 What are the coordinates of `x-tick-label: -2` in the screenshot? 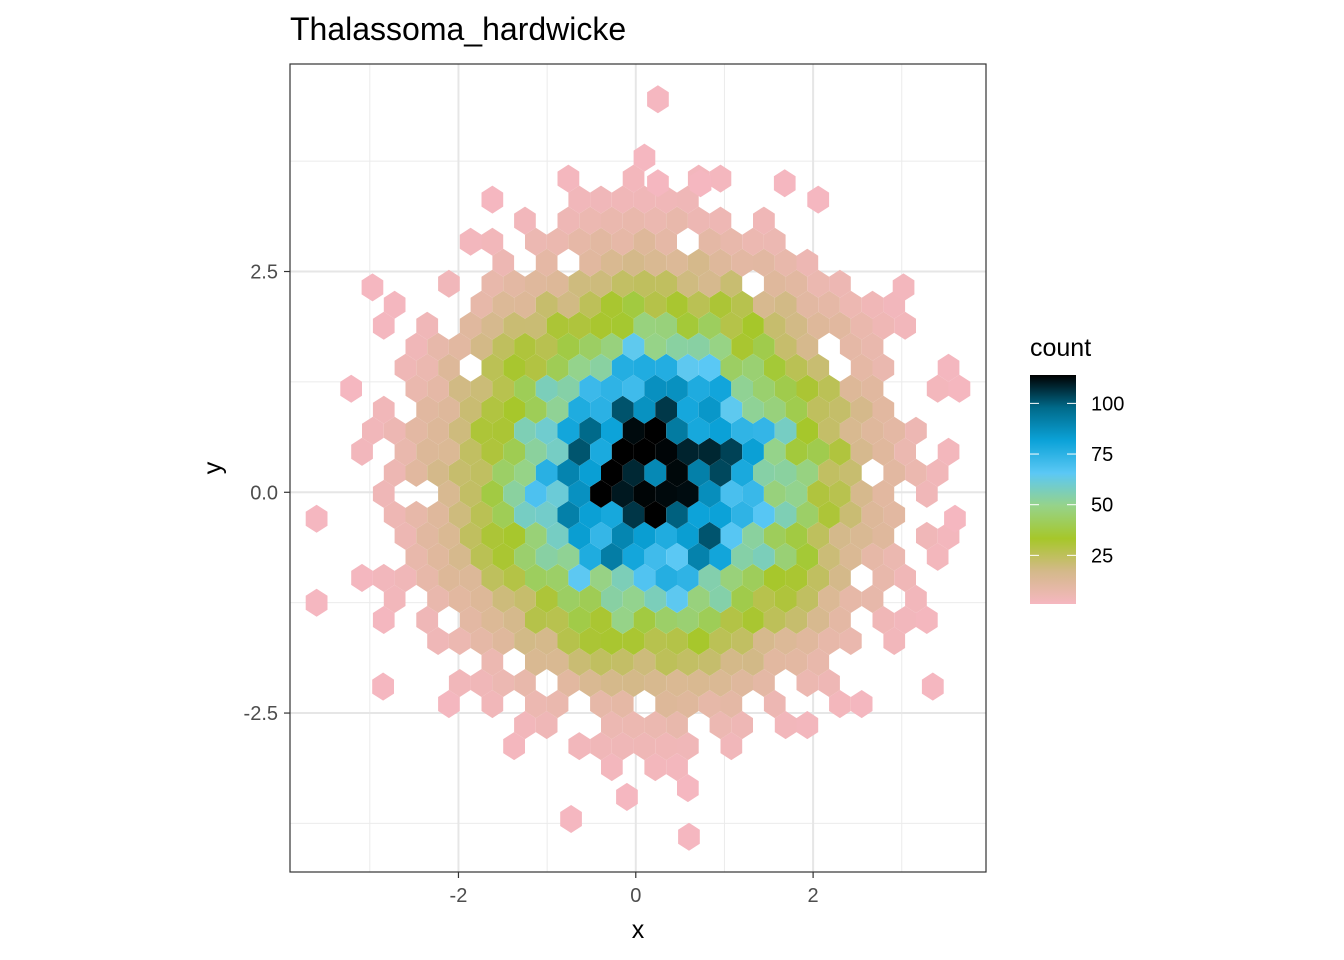 It's located at (459, 896).